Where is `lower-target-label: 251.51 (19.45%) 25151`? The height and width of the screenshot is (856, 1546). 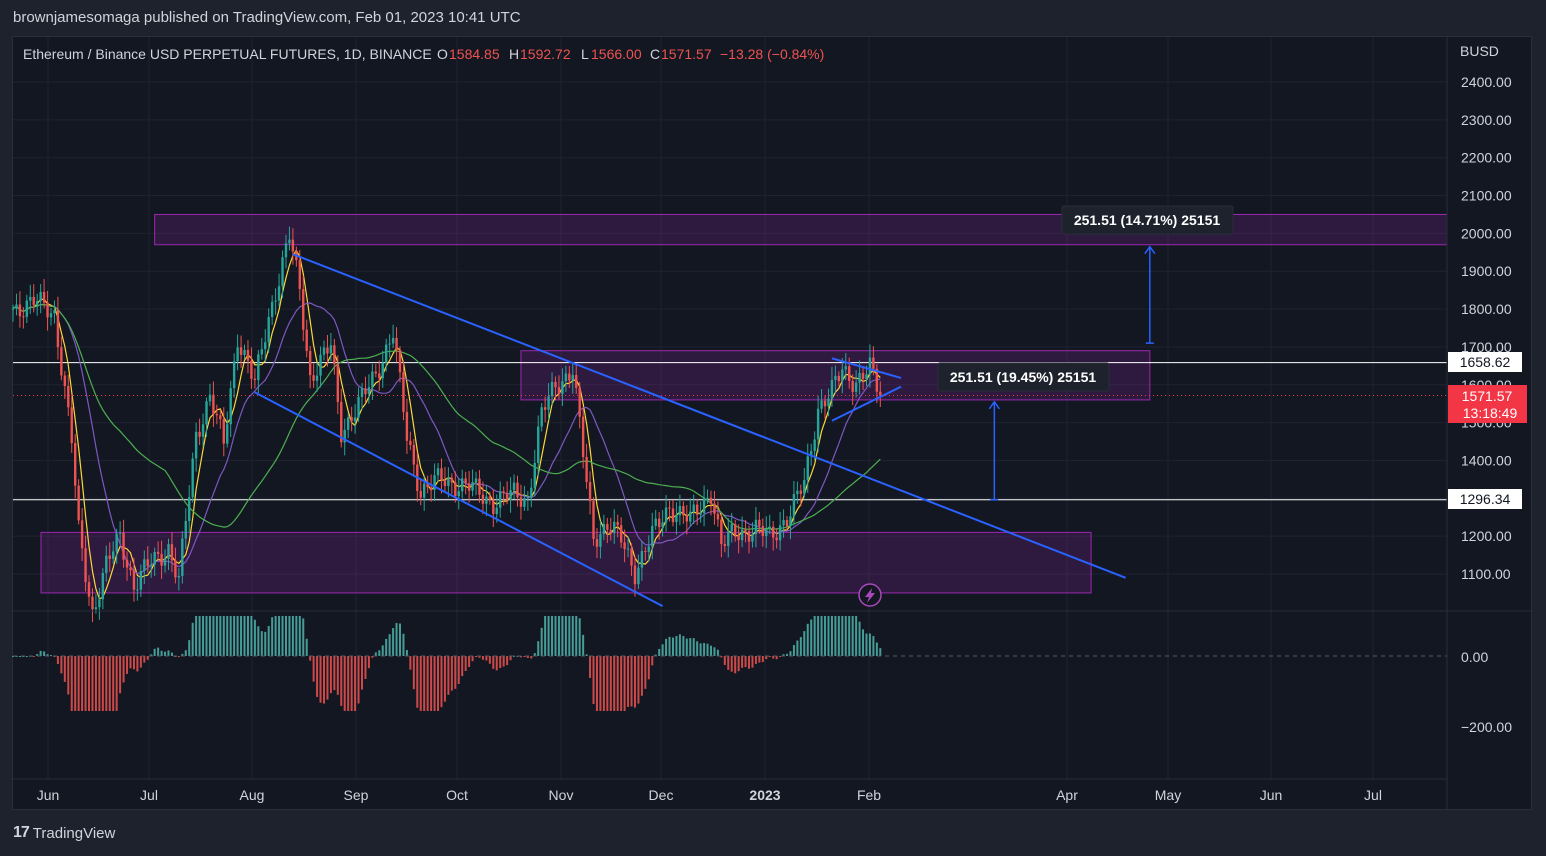
lower-target-label: 251.51 (19.45%) 25151 is located at coordinates (1023, 377).